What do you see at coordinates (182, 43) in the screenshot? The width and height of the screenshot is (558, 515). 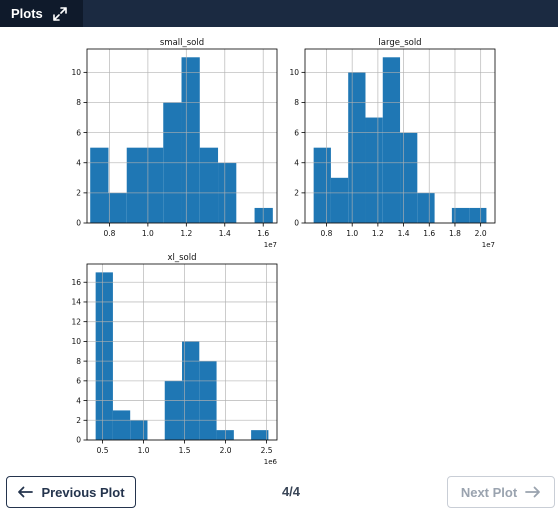 I see `subplot-title: small_sold` at bounding box center [182, 43].